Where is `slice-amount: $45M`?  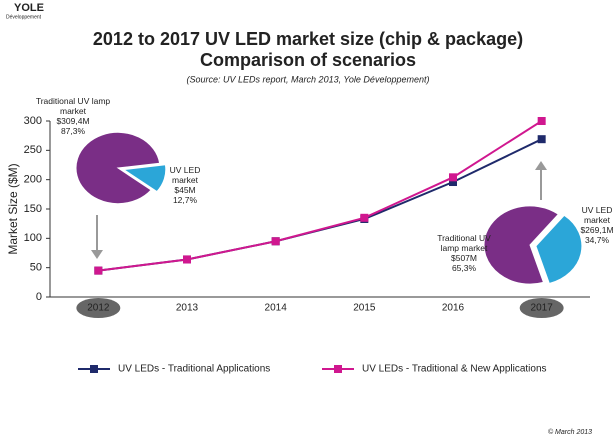 slice-amount: $45M is located at coordinates (185, 190).